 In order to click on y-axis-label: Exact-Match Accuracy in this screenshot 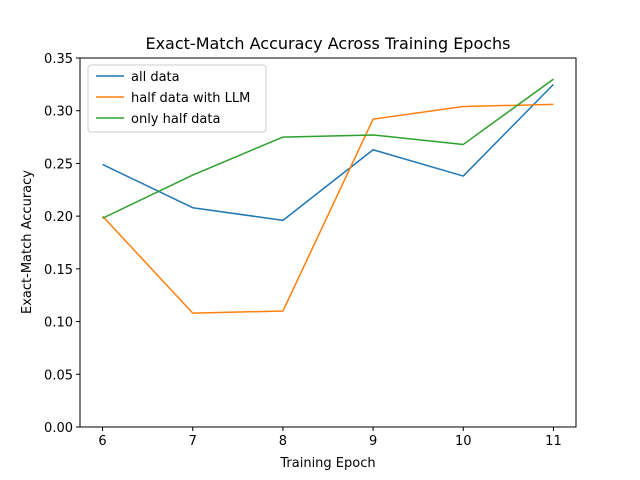, I will do `click(27, 242)`.